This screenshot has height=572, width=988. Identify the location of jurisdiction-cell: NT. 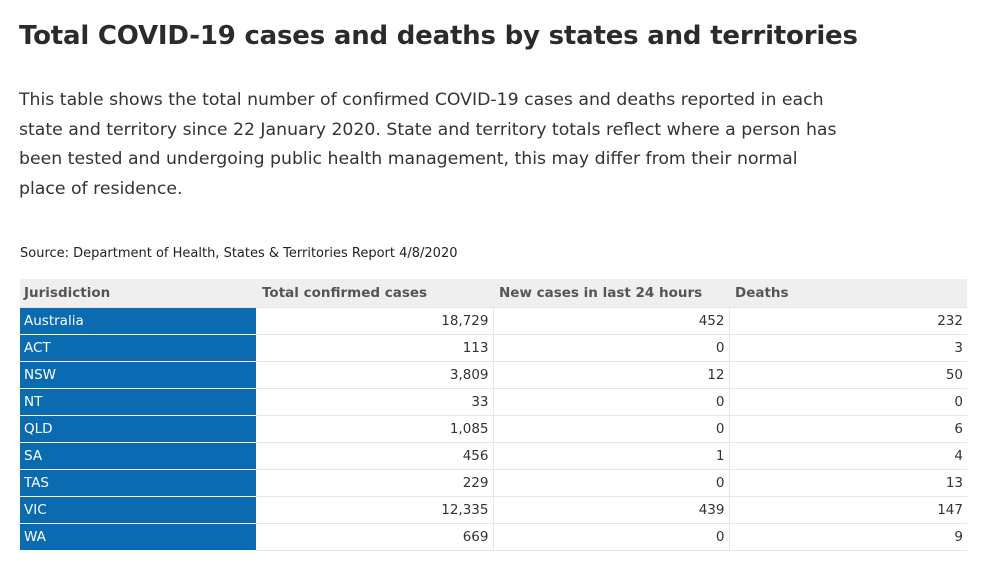
(138, 402).